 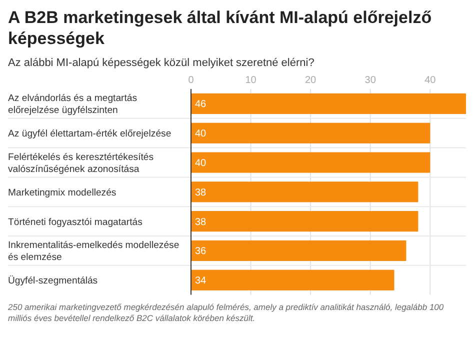 What do you see at coordinates (94, 252) in the screenshot?
I see `y-tick-label: Inkrementalitás-emelkedés modellezése és elemzése` at bounding box center [94, 252].